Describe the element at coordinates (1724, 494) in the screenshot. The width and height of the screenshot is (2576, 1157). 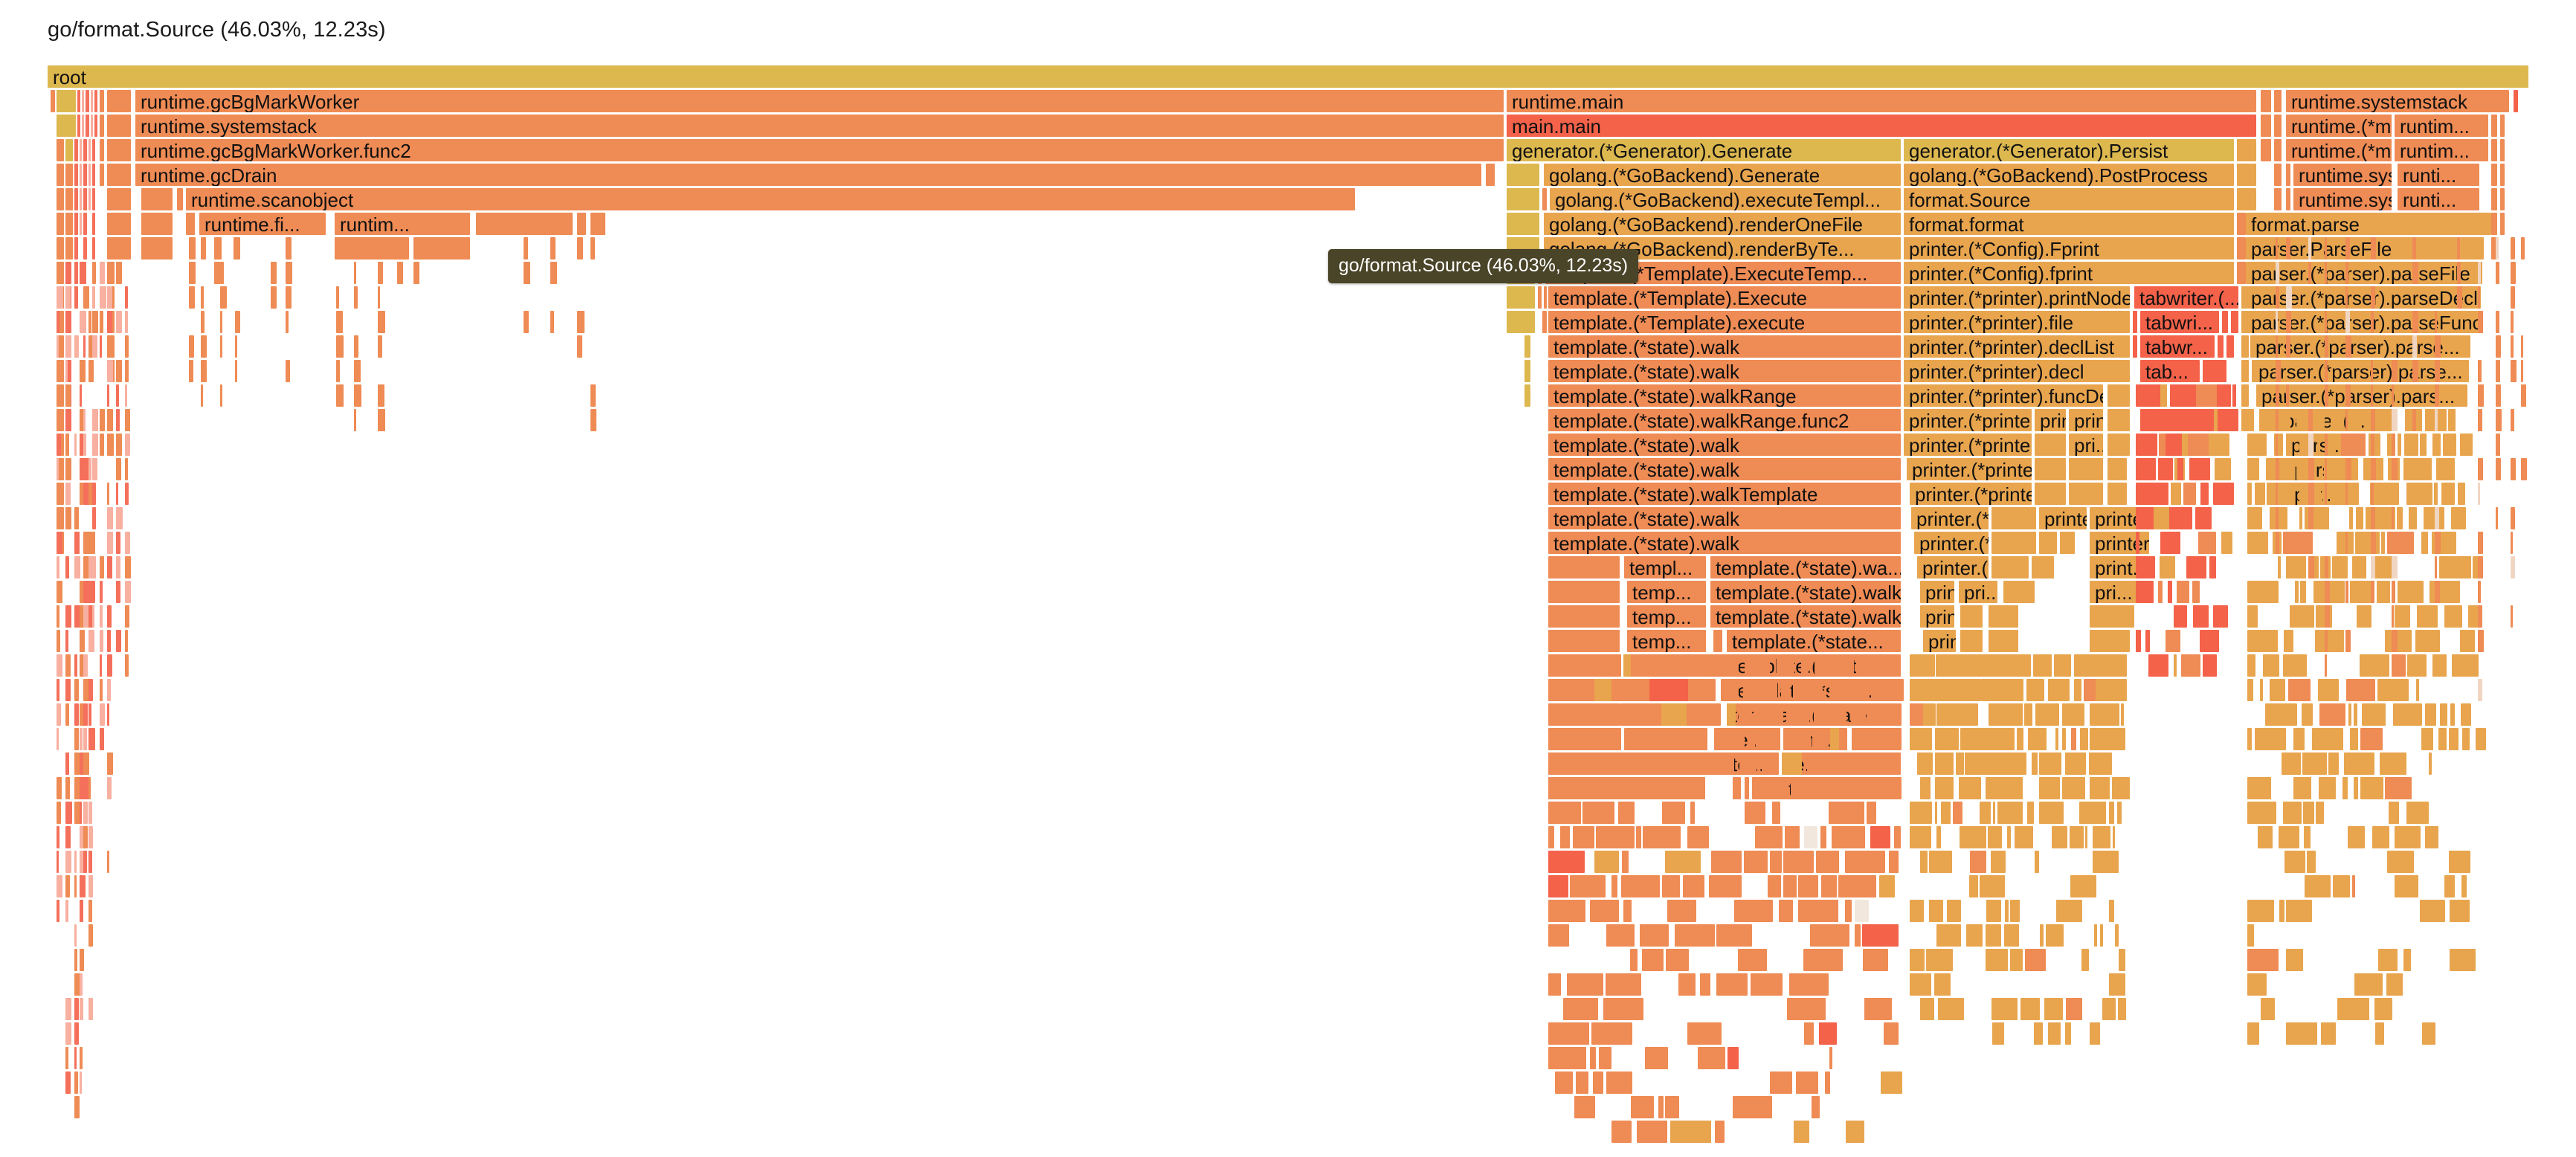
I see `flame-frame: template.(*state).walkTemplate` at that location.